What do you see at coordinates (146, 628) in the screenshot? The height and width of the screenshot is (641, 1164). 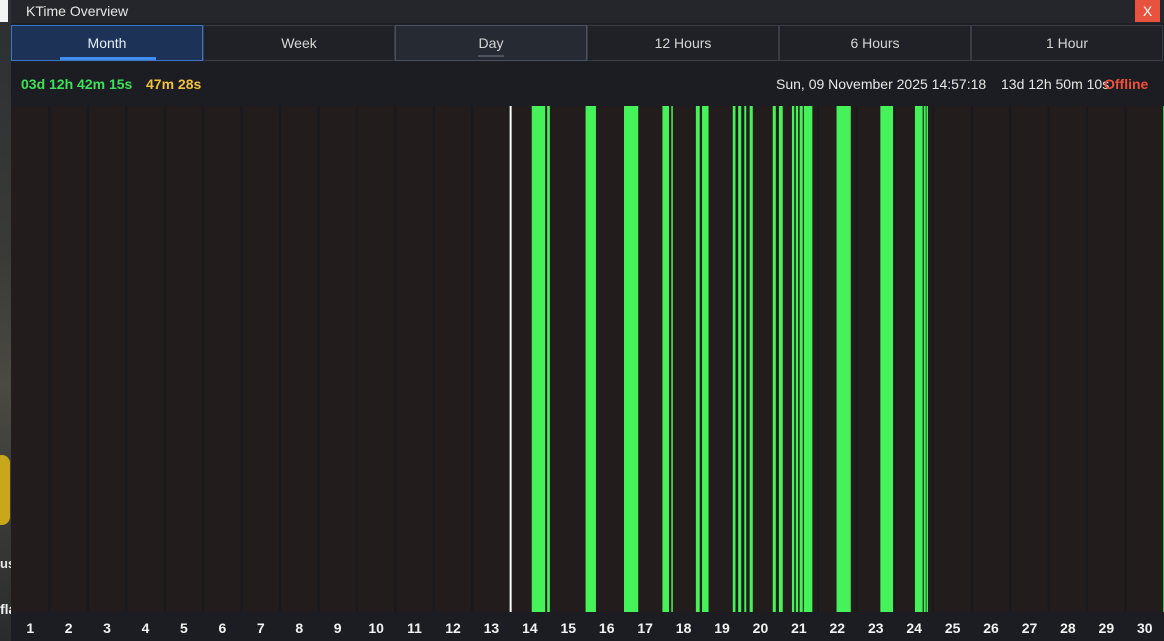 I see `x-tick-label: 4` at bounding box center [146, 628].